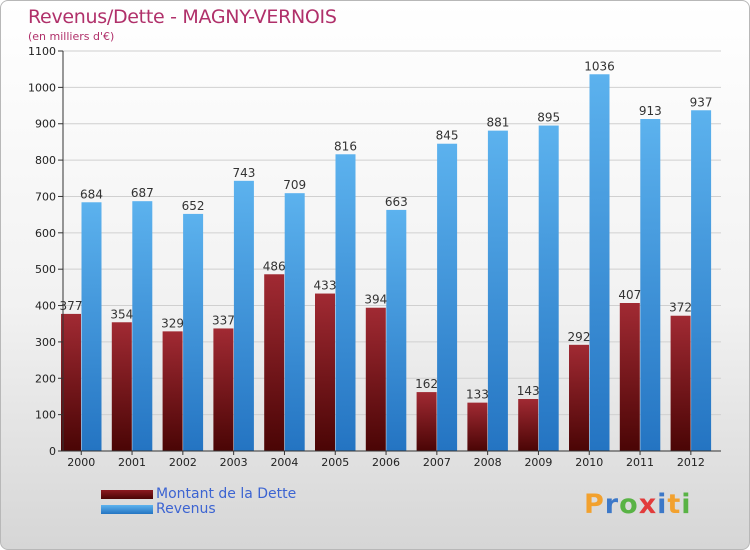 Image resolution: width=750 pixels, height=550 pixels. What do you see at coordinates (132, 462) in the screenshot?
I see `x-tick-label: 2001` at bounding box center [132, 462].